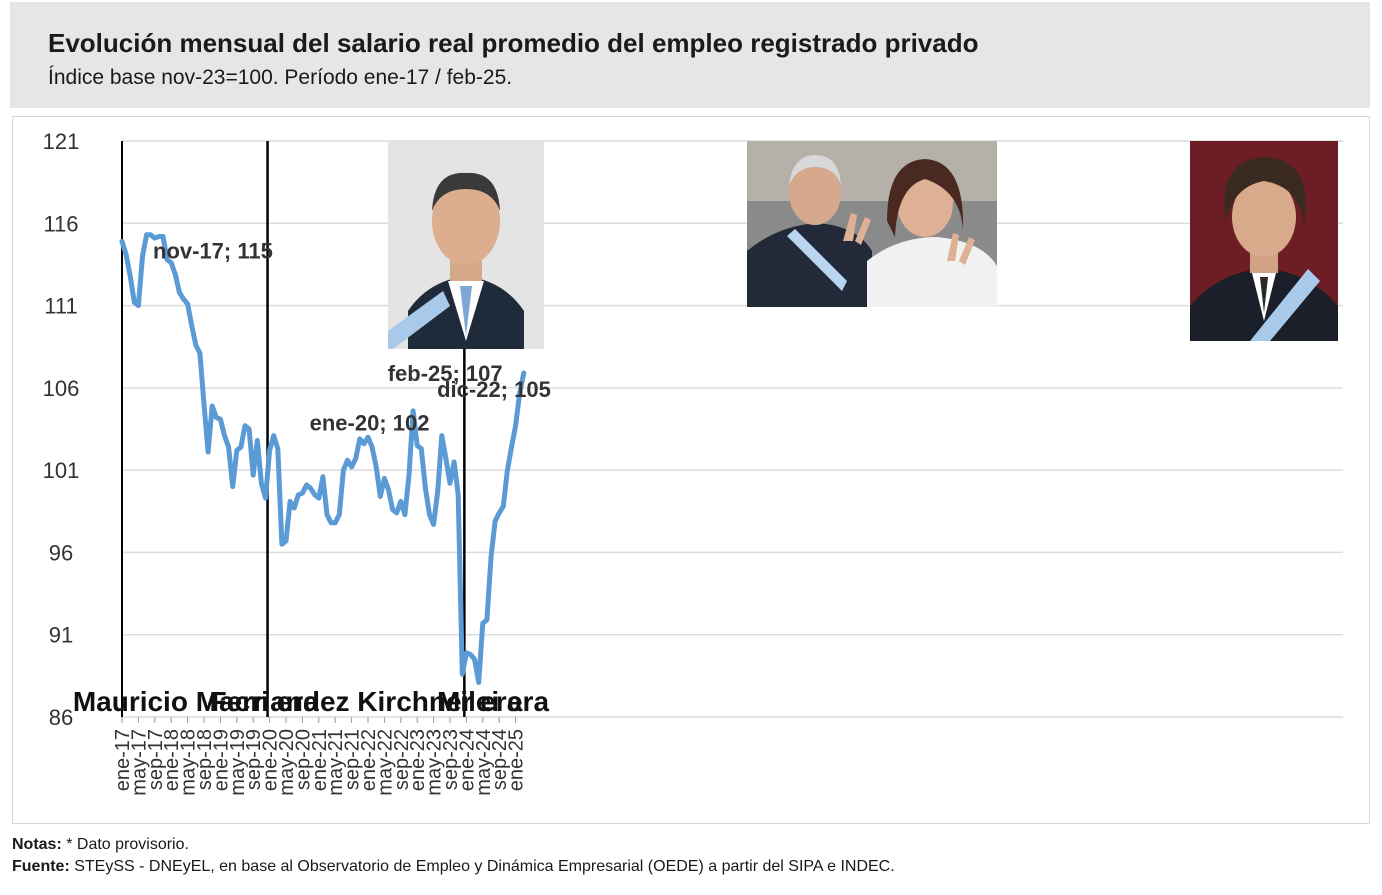 This screenshot has width=1382, height=895. What do you see at coordinates (353, 759) in the screenshot?
I see `x-tick-label: sep-21` at bounding box center [353, 759].